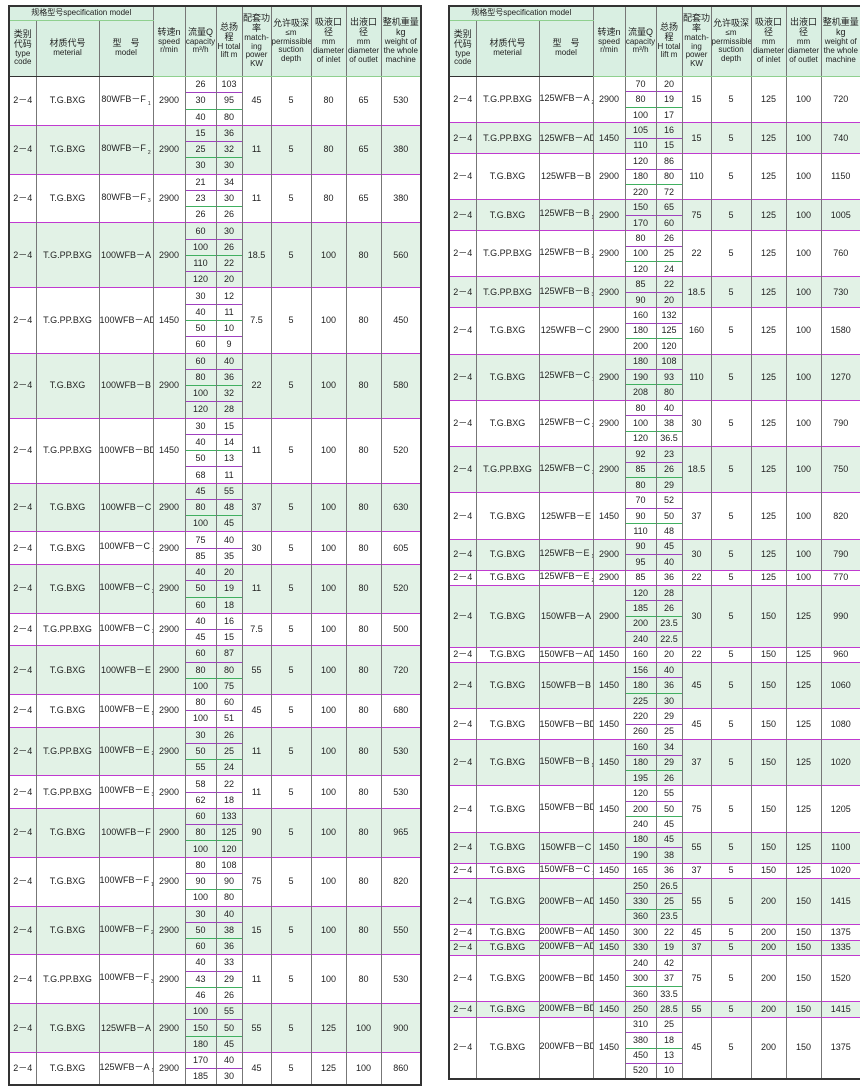  What do you see at coordinates (200, 637) in the screenshot?
I see `cell-capacity: 45` at bounding box center [200, 637].